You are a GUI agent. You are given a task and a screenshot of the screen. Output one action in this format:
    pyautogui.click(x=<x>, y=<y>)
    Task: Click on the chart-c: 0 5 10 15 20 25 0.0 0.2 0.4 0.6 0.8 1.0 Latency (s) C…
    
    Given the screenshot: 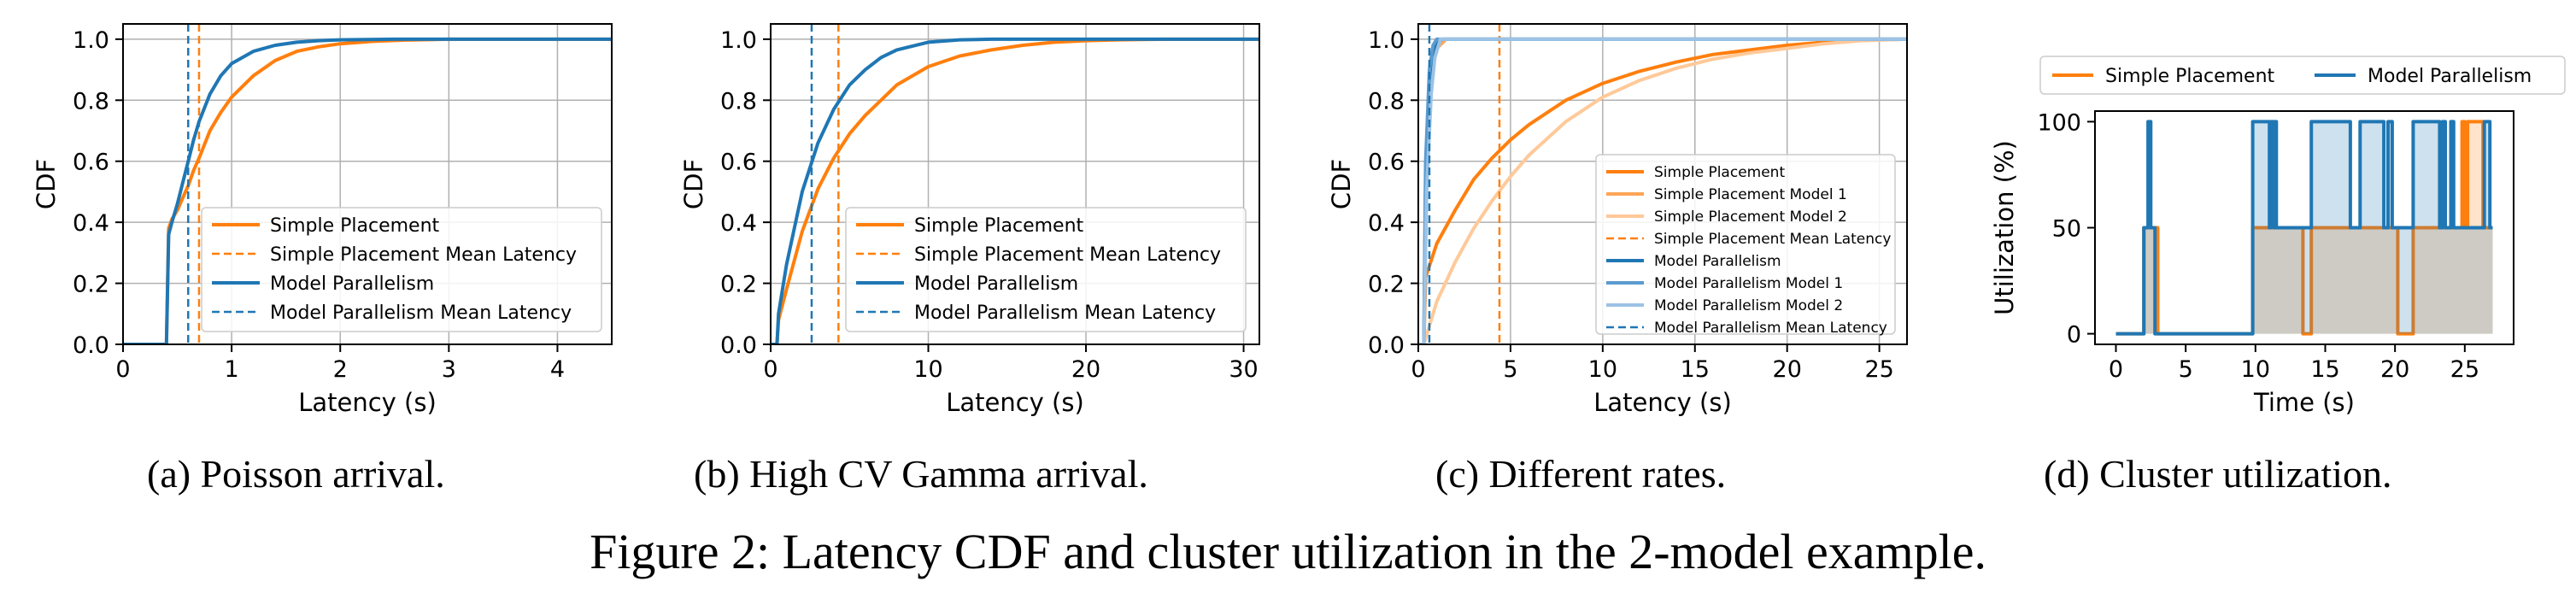 What is the action you would take?
    pyautogui.click(x=1617, y=220)
    